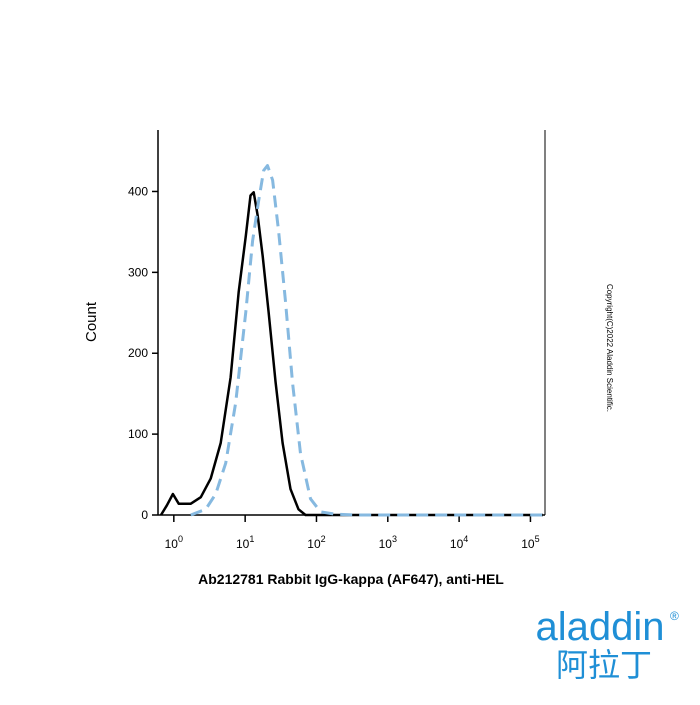  Describe the element at coordinates (138, 191) in the screenshot. I see `y-tick-label: 400` at that location.